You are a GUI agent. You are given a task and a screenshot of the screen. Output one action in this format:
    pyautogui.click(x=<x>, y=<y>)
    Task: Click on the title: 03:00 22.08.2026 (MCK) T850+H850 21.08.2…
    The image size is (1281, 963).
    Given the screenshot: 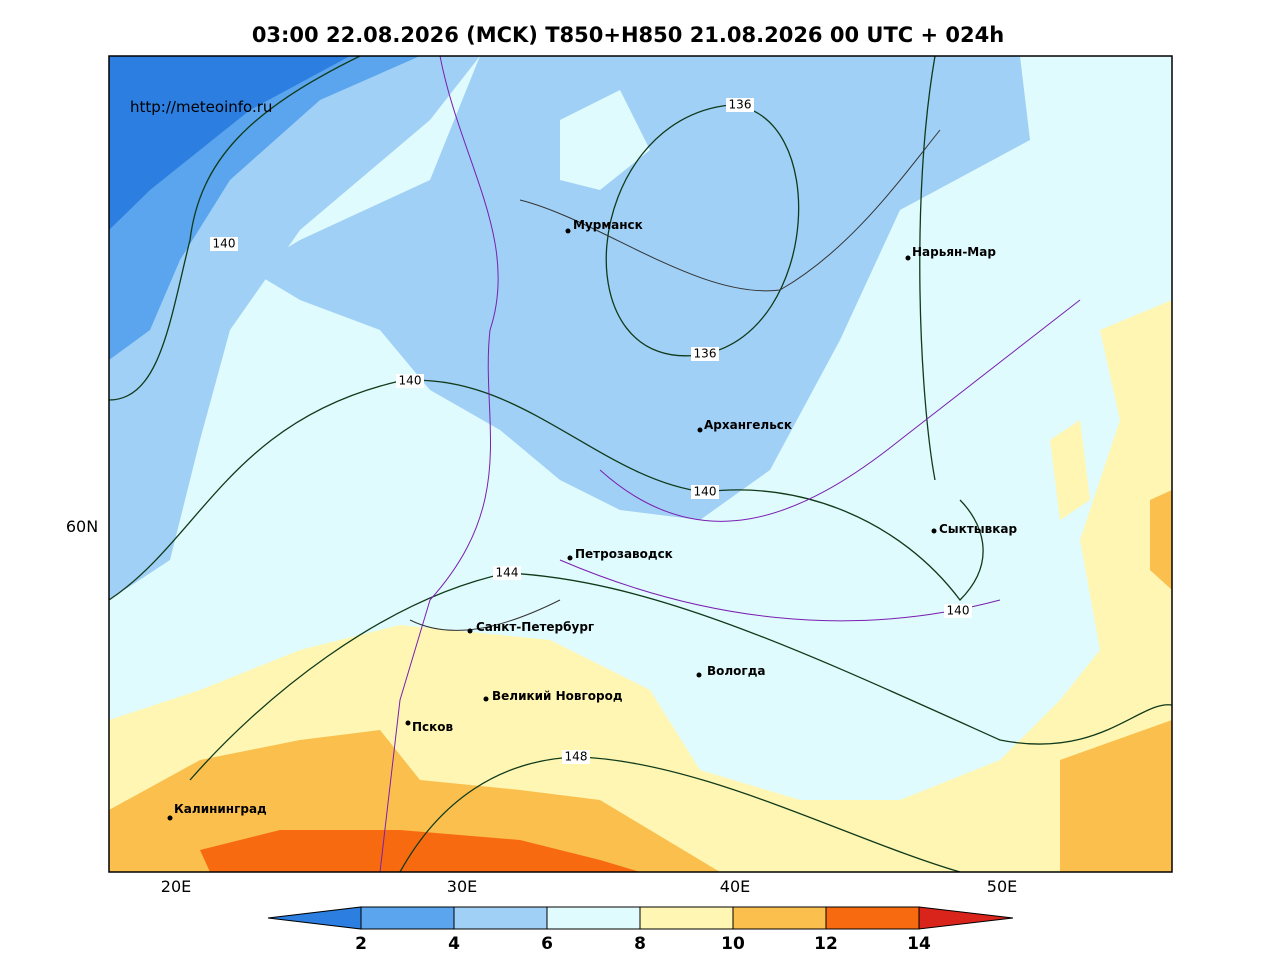 What is the action you would take?
    pyautogui.click(x=628, y=35)
    